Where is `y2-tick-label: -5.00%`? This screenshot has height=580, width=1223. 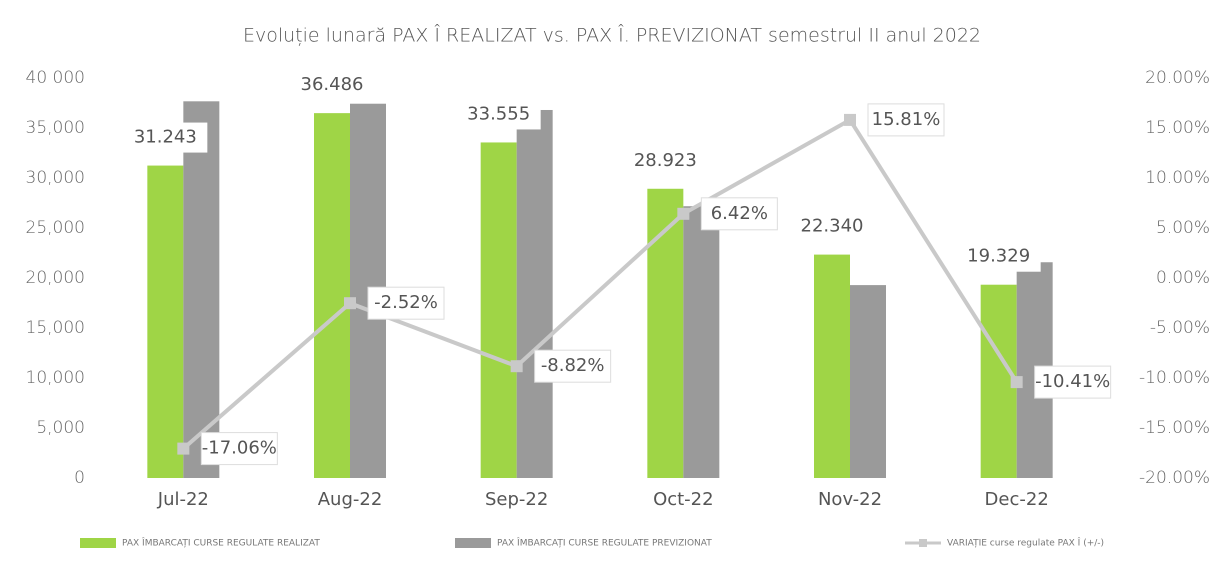 y2-tick-label: -5.00% is located at coordinates (1180, 328).